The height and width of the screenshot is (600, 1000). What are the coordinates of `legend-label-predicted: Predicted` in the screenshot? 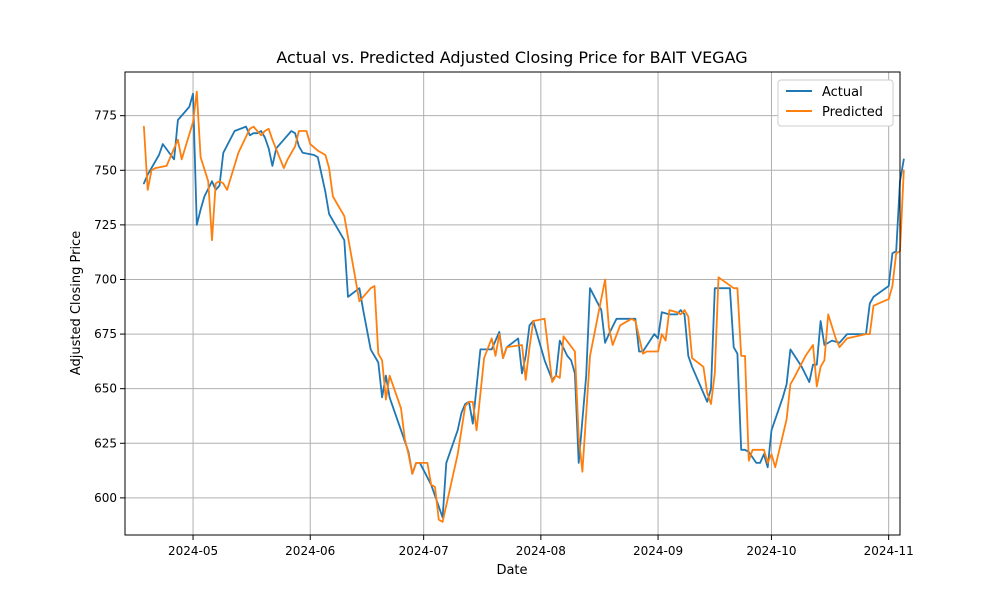 It's located at (852, 112).